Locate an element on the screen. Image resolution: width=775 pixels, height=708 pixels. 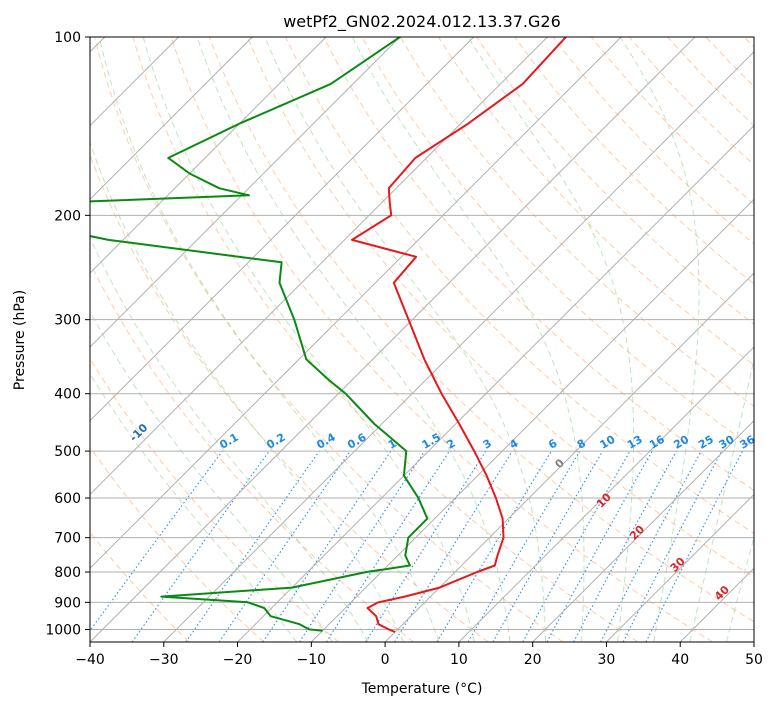
x-axis-label: Temperature (°C) is located at coordinates (422, 689).